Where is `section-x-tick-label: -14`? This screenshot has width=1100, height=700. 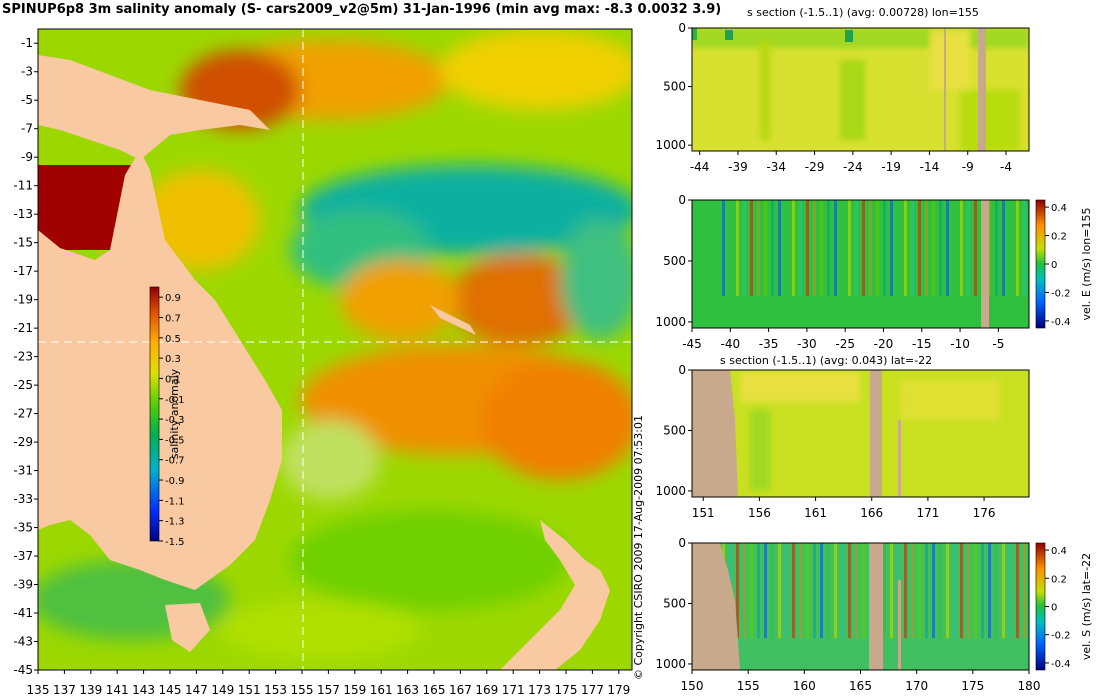
section-x-tick-label: -14 is located at coordinates (930, 167).